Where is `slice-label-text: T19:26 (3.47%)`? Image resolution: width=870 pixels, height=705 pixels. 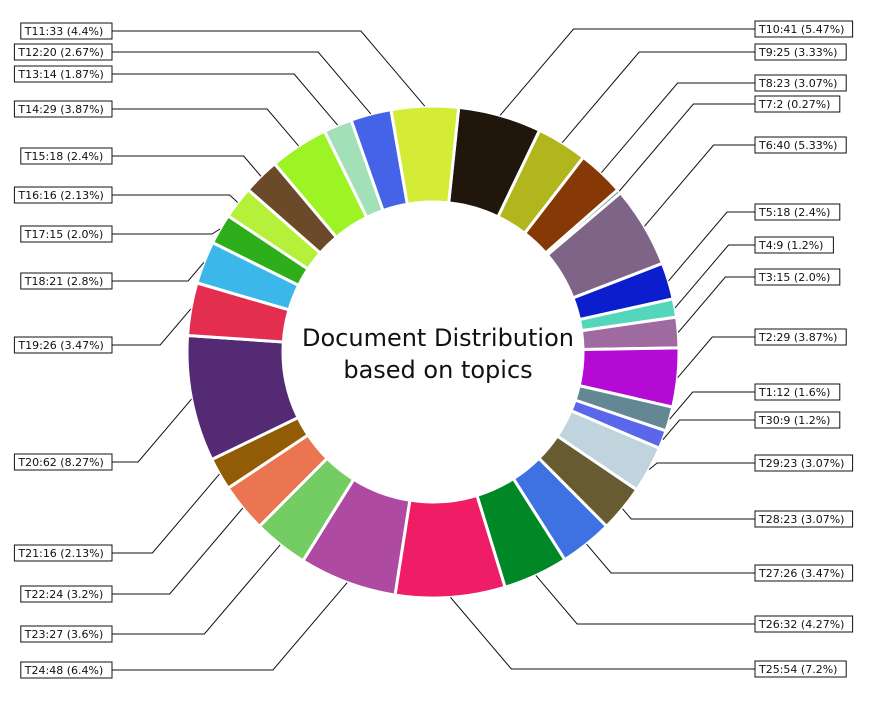 slice-label-text: T19:26 (3.47%) is located at coordinates (60, 345).